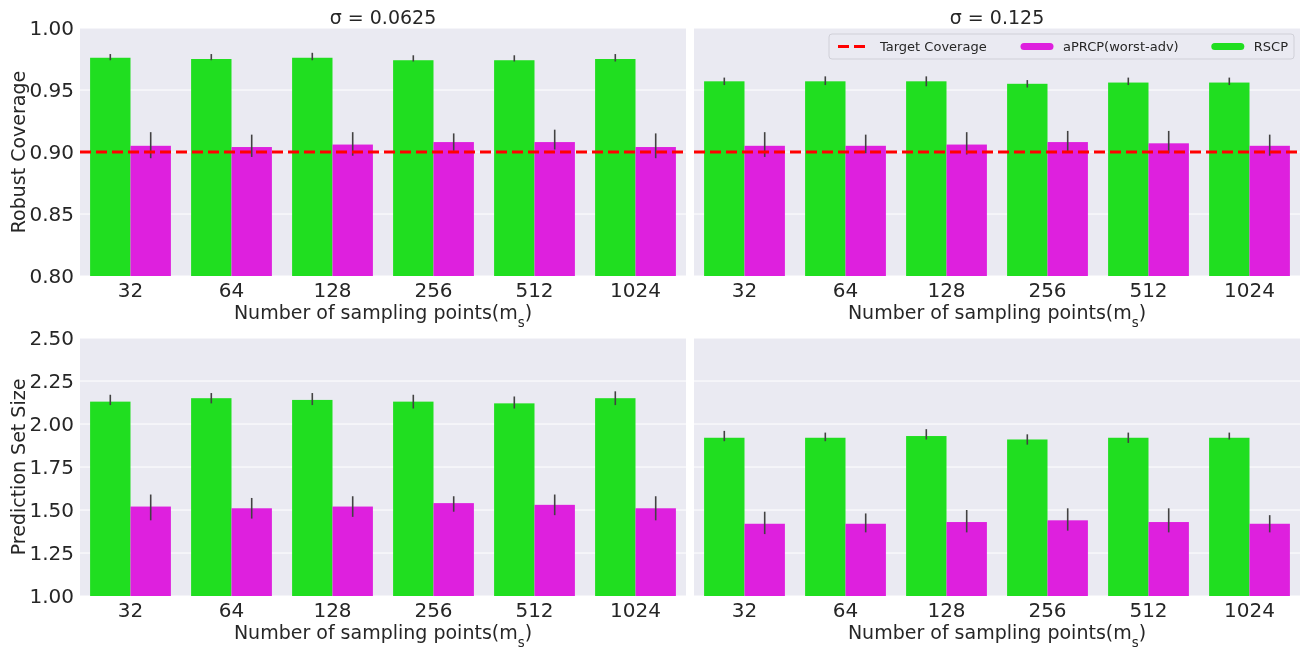  What do you see at coordinates (51, 381) in the screenshot?
I see `y-tick-label: 2.25` at bounding box center [51, 381].